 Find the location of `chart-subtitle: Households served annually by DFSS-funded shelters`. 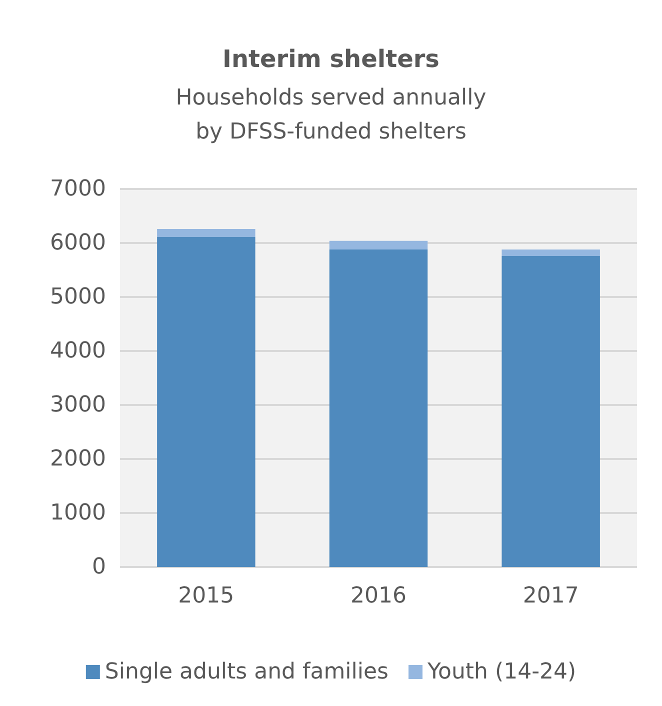

chart-subtitle: Households served annually by DFSS-funded shelters is located at coordinates (331, 115).